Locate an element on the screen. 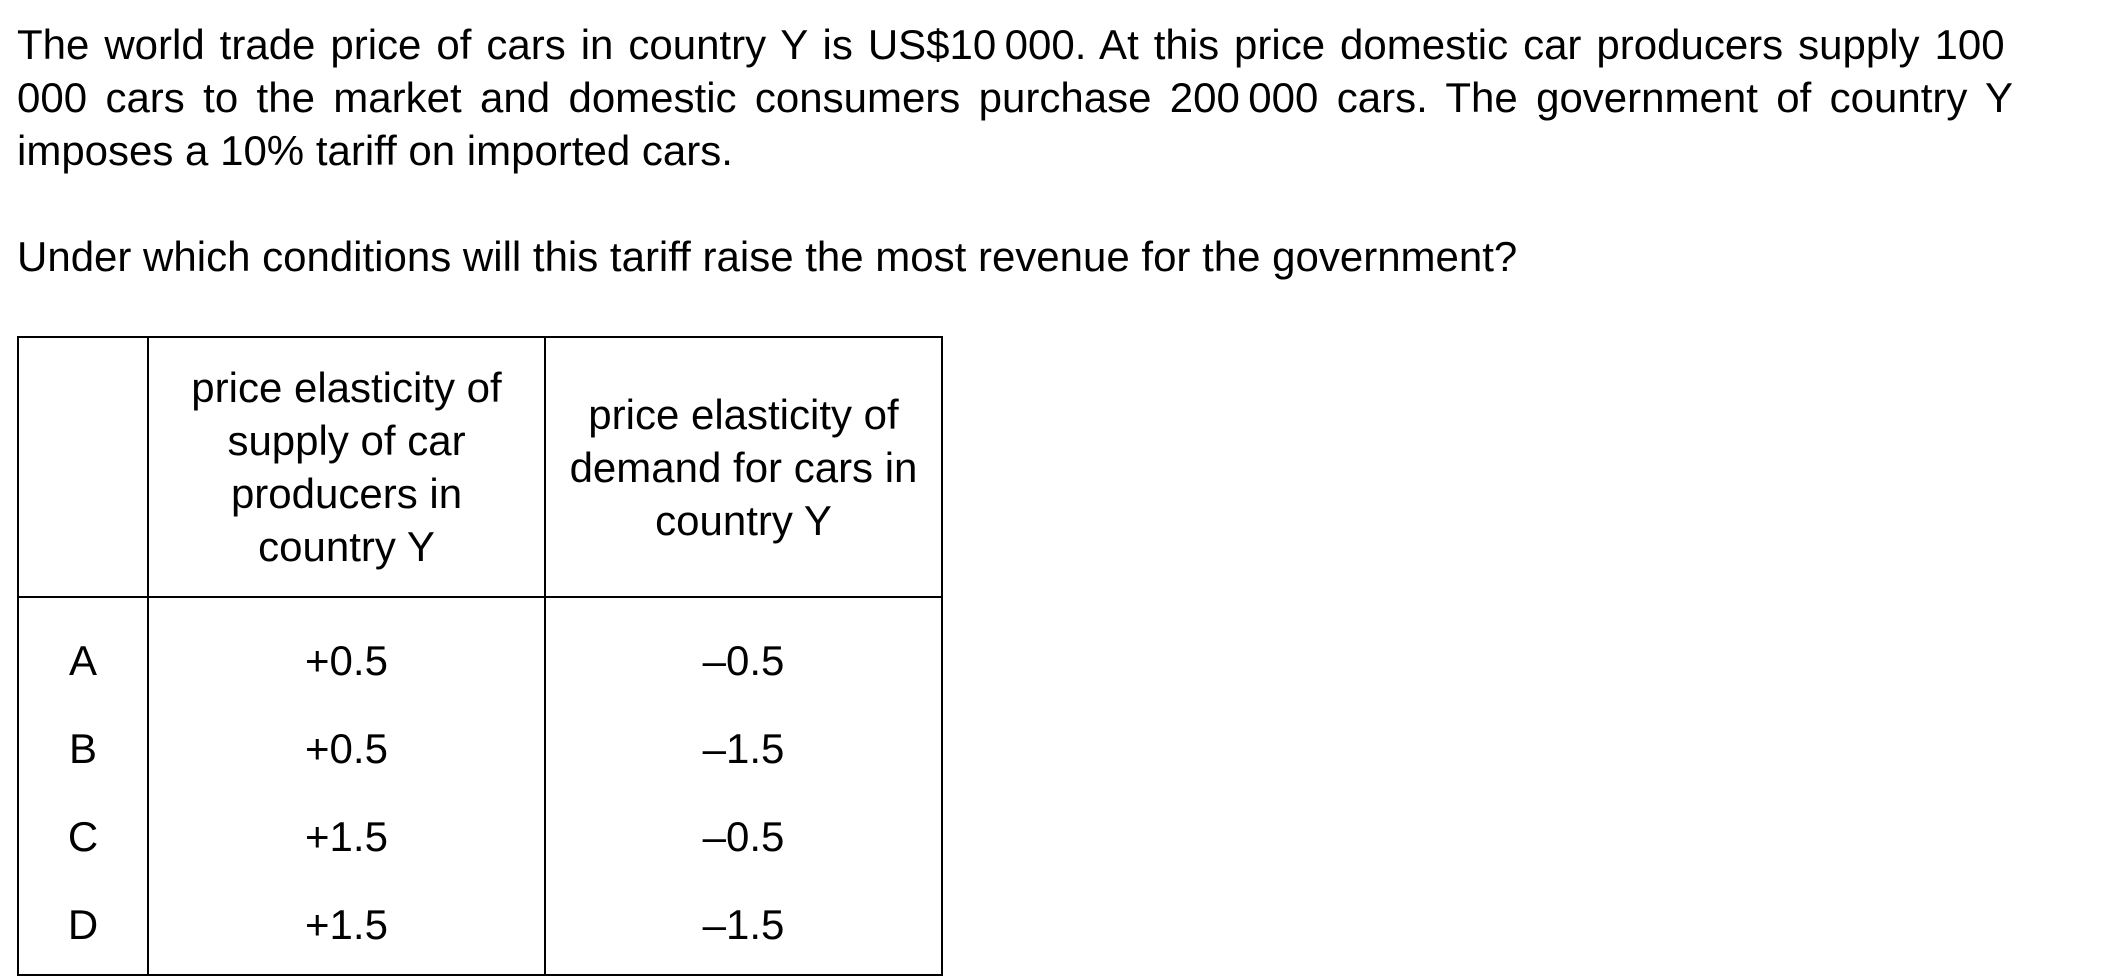 The height and width of the screenshot is (976, 2101). option-letter: B is located at coordinates (83, 748).